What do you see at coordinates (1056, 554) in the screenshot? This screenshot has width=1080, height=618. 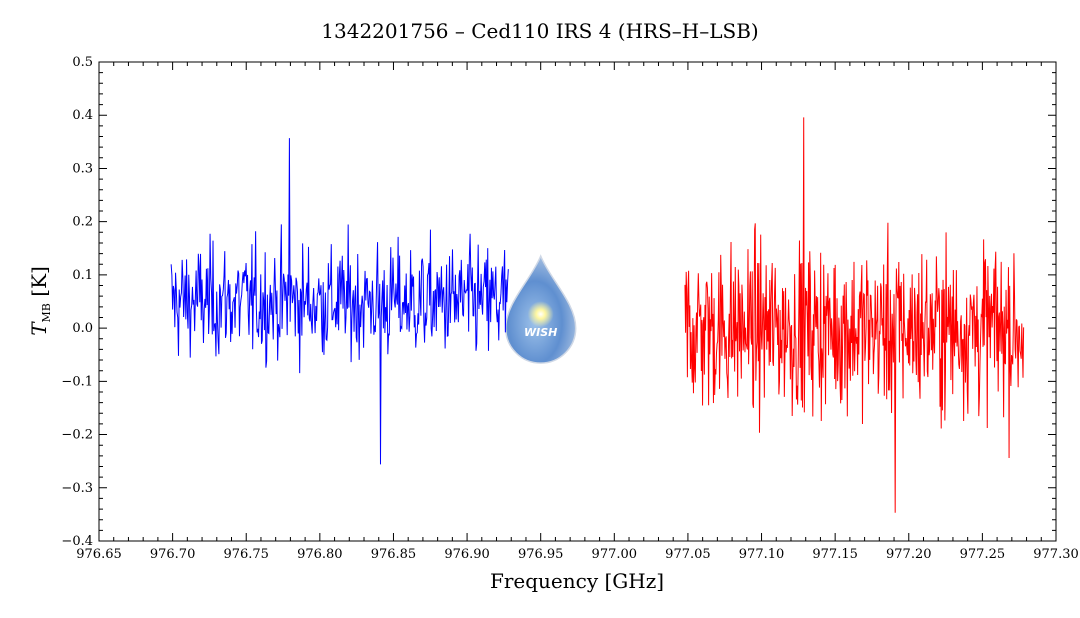 I see `x-tick-label: 977.30` at bounding box center [1056, 554].